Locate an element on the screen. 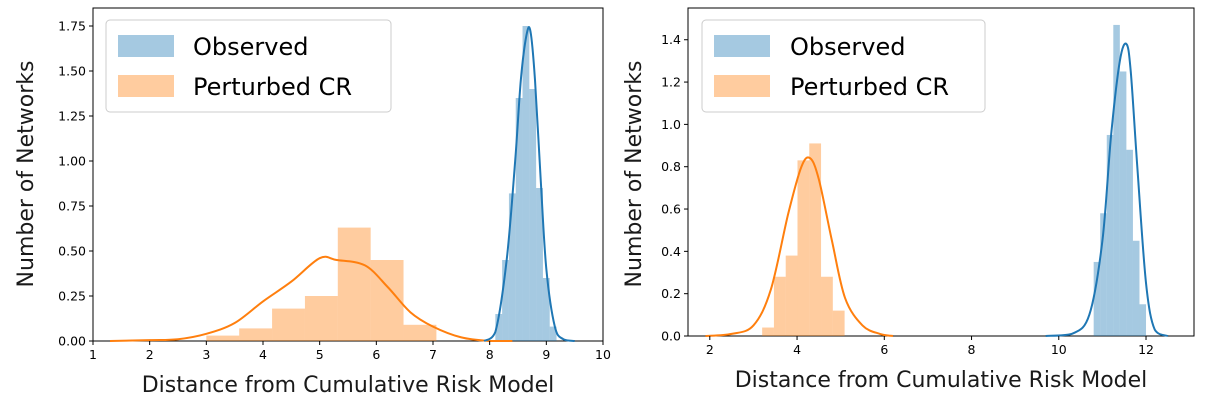 This screenshot has height=403, width=1209. y-axis-ticks-right: 0.0 0.2 0.4 0.6 0.8 1.0 1.2 1.4 is located at coordinates (674, 188).